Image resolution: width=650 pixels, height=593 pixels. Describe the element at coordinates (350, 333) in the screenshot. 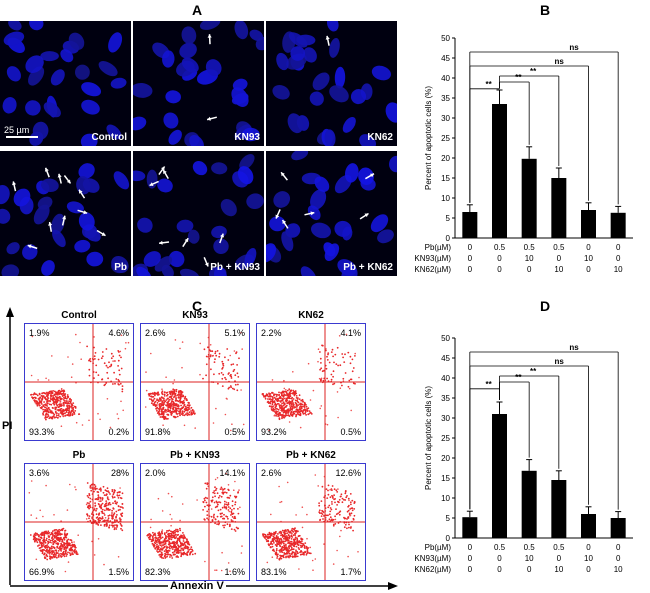

I see `quadrant-percent-ur: 4.1%` at that location.